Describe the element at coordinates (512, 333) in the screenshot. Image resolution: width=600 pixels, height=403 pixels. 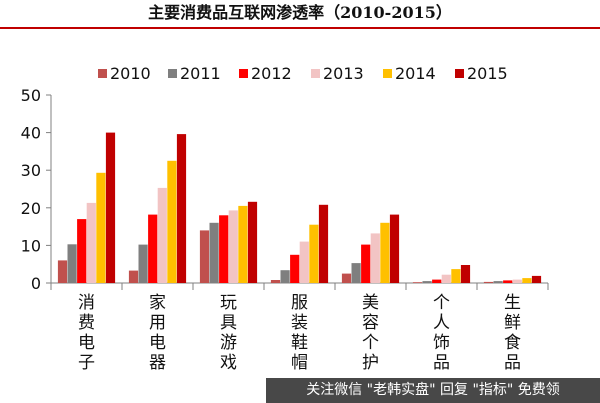
I see `category-label: 生鲜食品` at that location.